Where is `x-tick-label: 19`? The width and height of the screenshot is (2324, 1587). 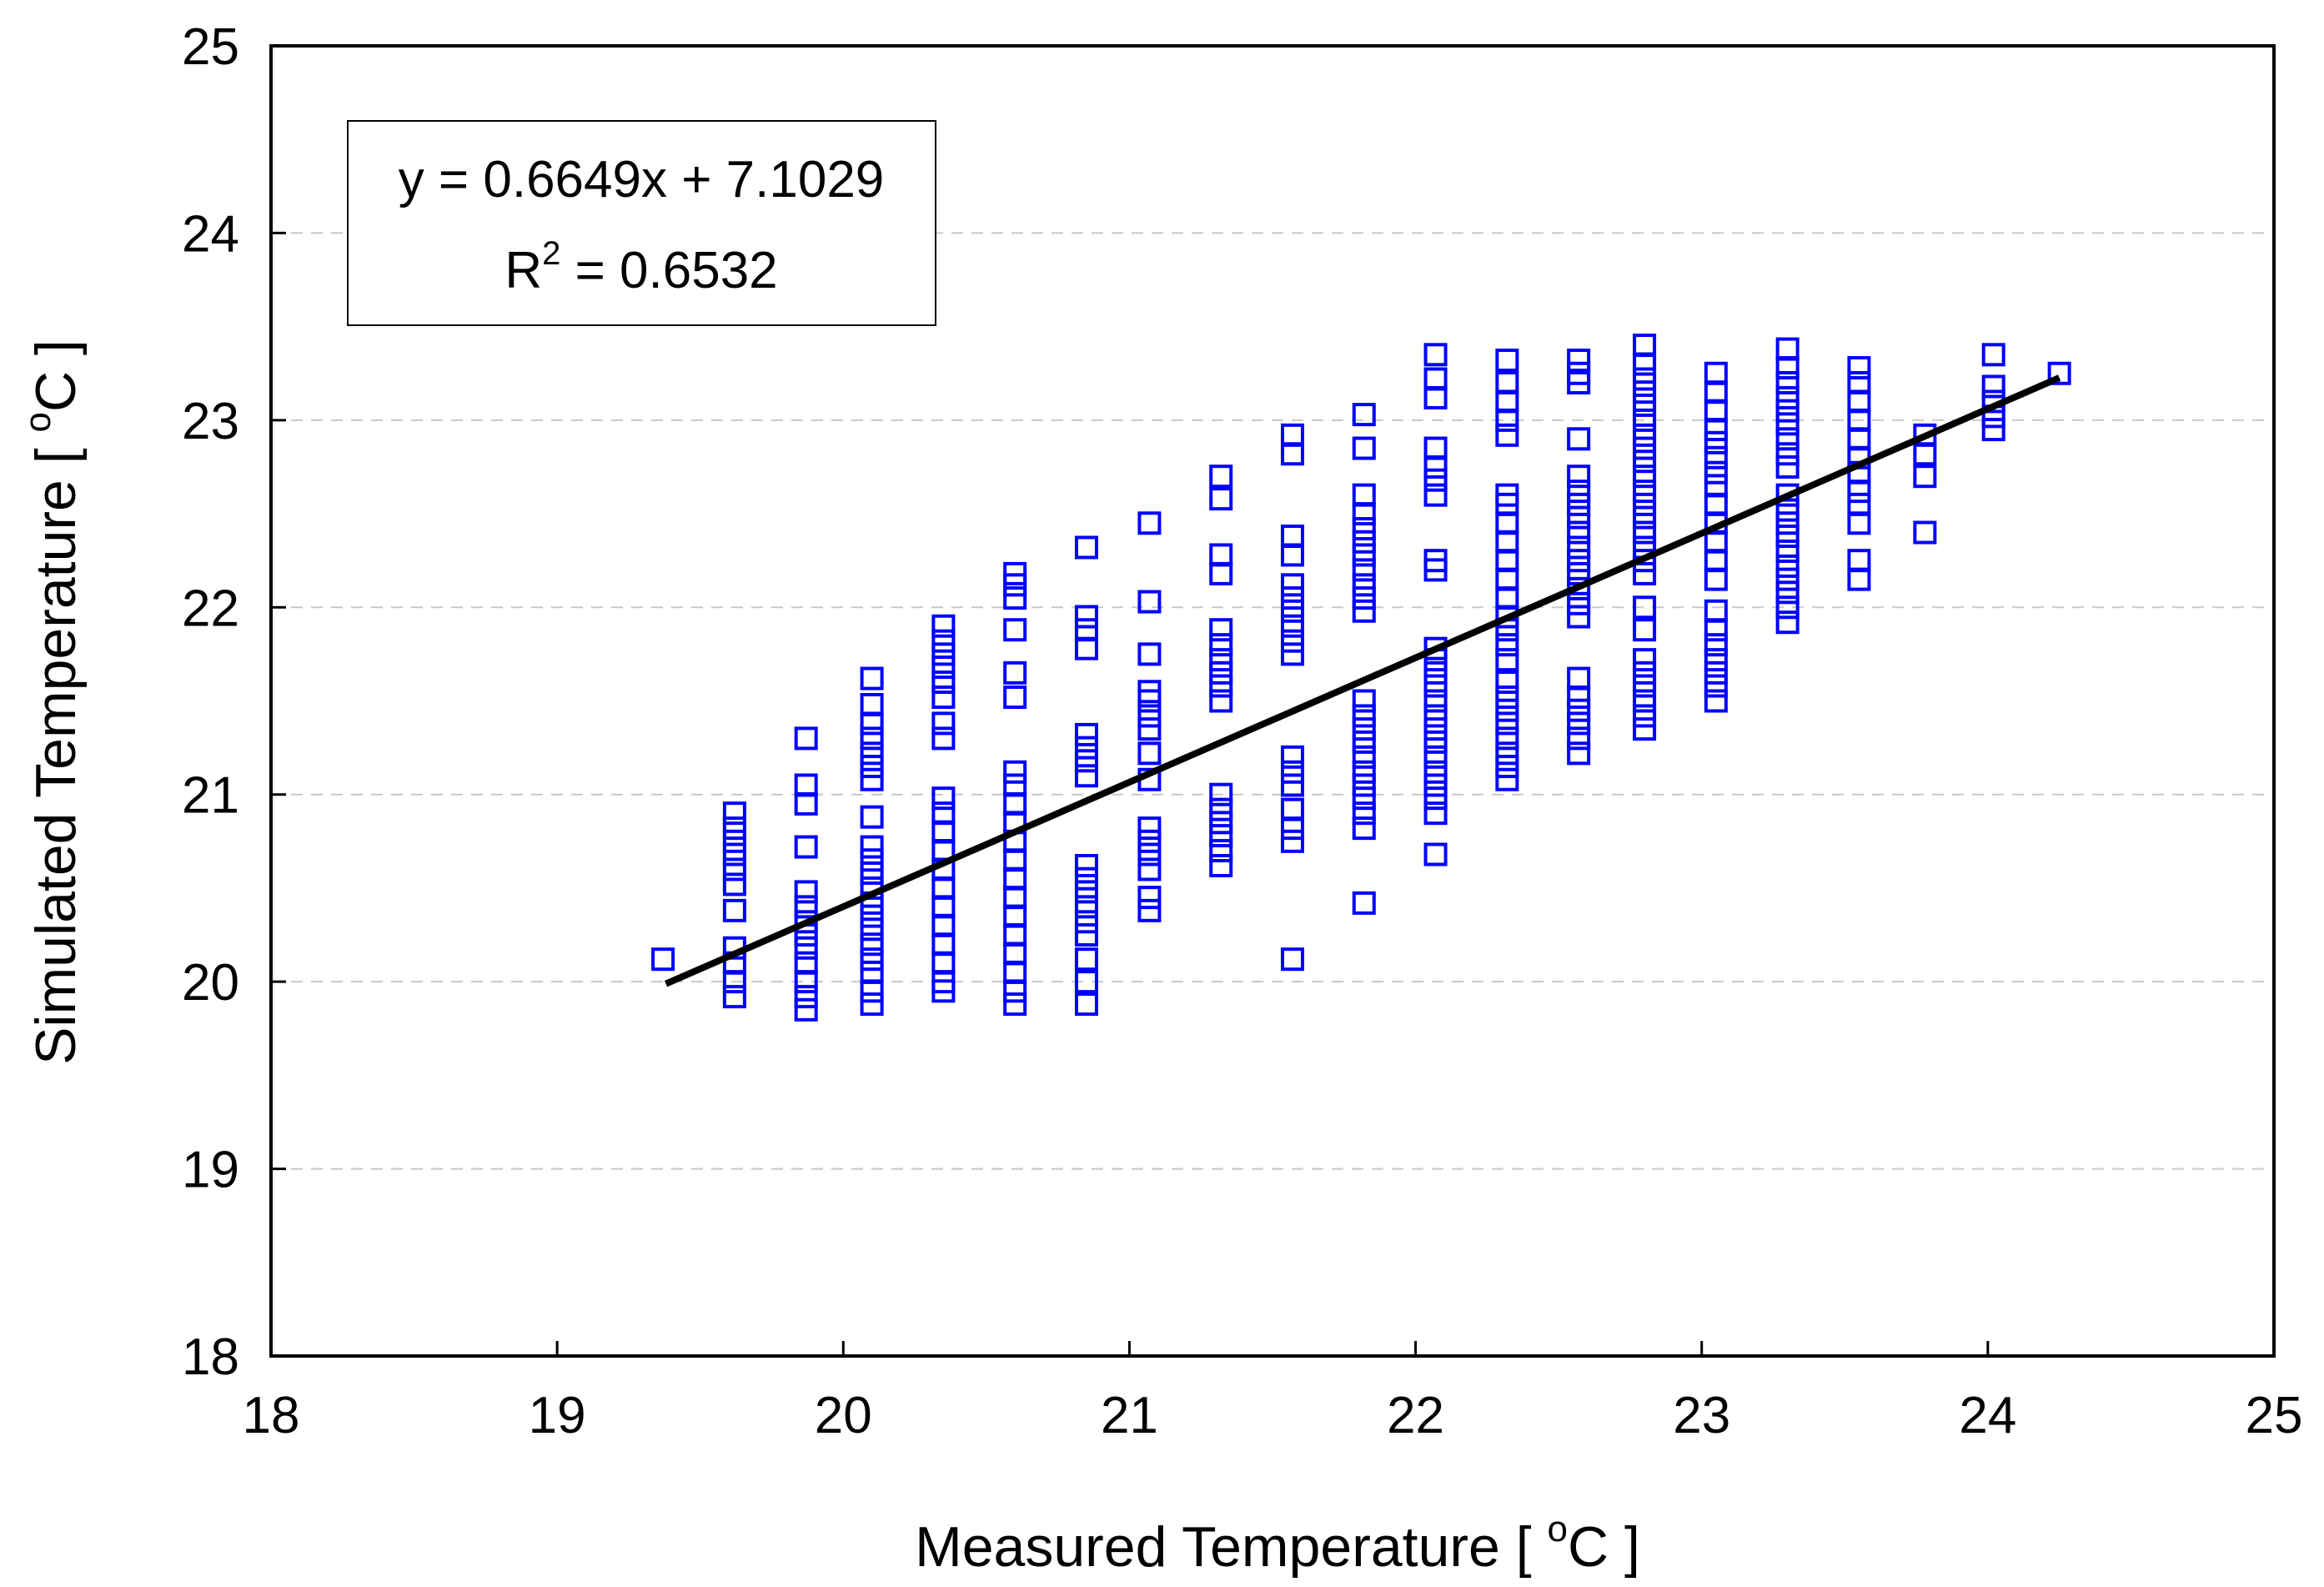 x-tick-label: 19 is located at coordinates (557, 1415).